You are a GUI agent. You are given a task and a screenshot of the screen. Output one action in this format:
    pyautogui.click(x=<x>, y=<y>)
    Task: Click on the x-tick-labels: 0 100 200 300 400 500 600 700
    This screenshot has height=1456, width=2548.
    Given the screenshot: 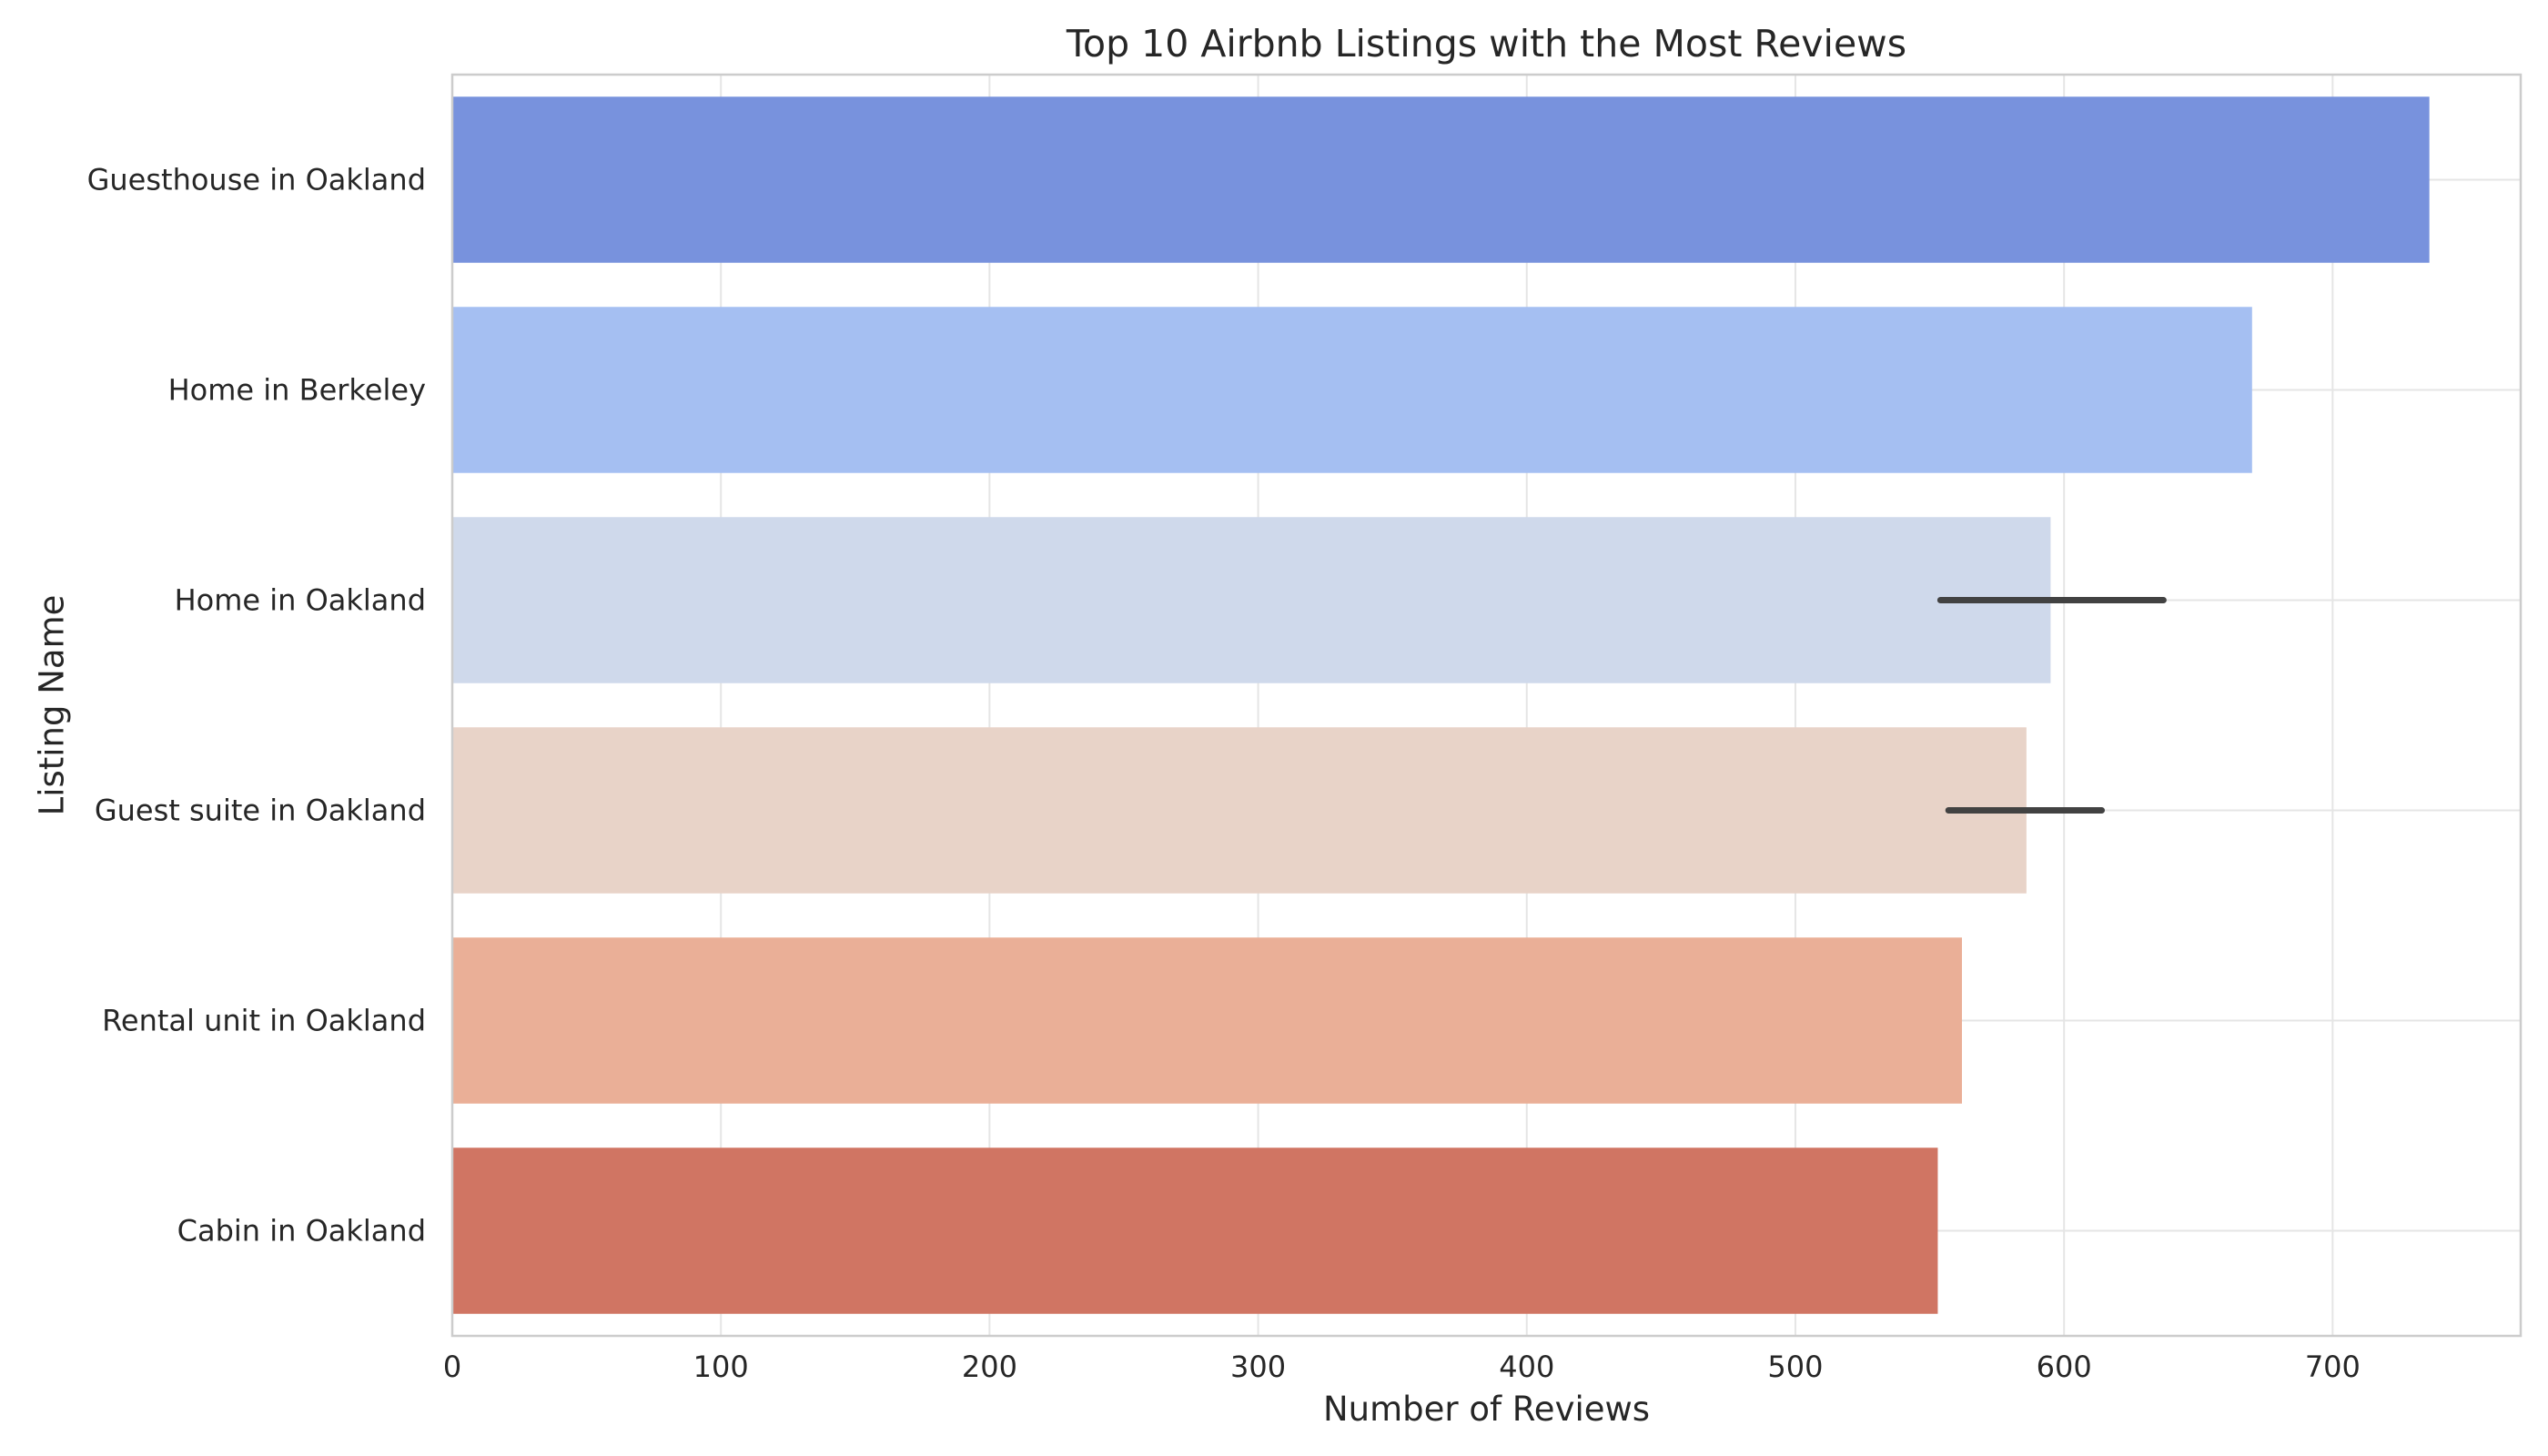 What is the action you would take?
    pyautogui.click(x=1402, y=1367)
    